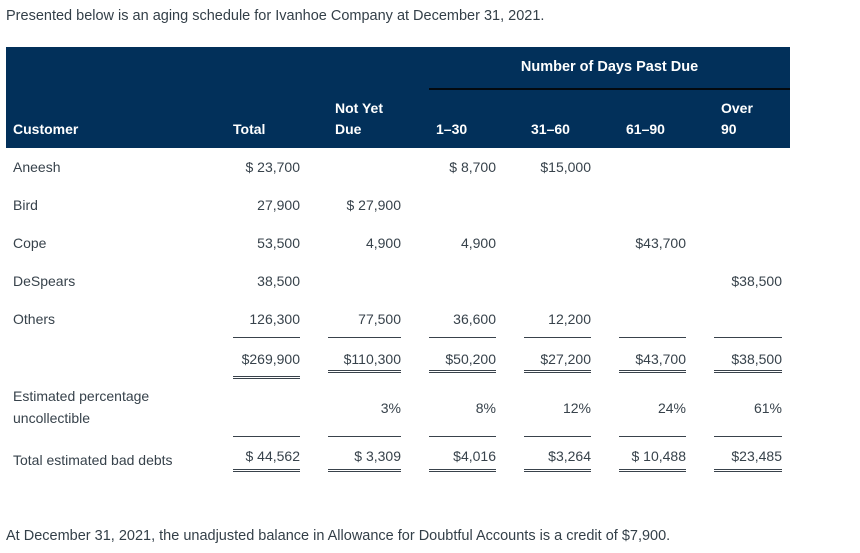 The height and width of the screenshot is (553, 860). What do you see at coordinates (266, 319) in the screenshot?
I see `total-cell: 126,300` at bounding box center [266, 319].